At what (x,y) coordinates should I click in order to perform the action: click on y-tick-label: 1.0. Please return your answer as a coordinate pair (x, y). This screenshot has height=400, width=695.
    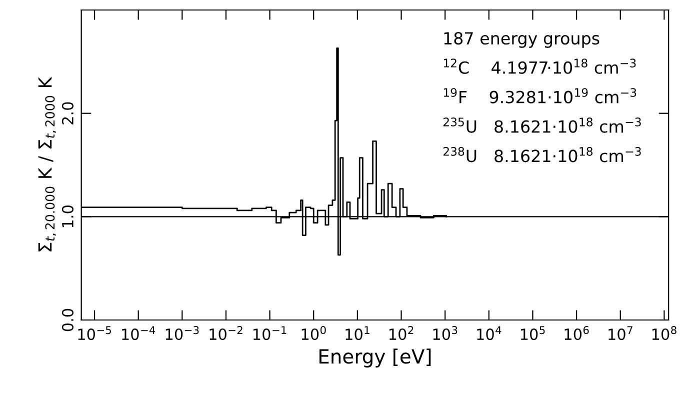
    Looking at the image, I should click on (68, 217).